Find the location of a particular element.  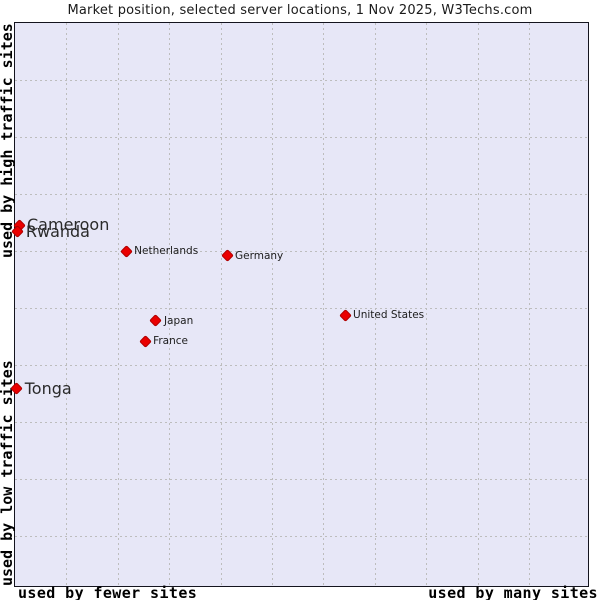

data-point-label: United States is located at coordinates (389, 315).